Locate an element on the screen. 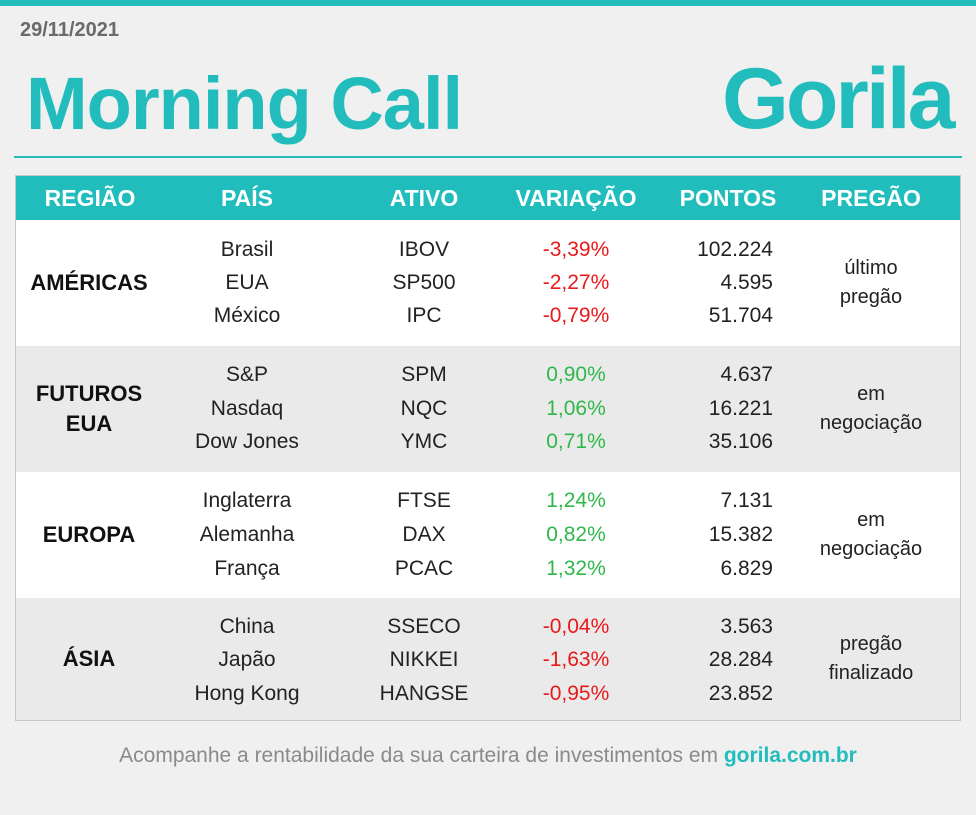 The width and height of the screenshot is (976, 815). pais-cell: Dow Jones is located at coordinates (247, 441).